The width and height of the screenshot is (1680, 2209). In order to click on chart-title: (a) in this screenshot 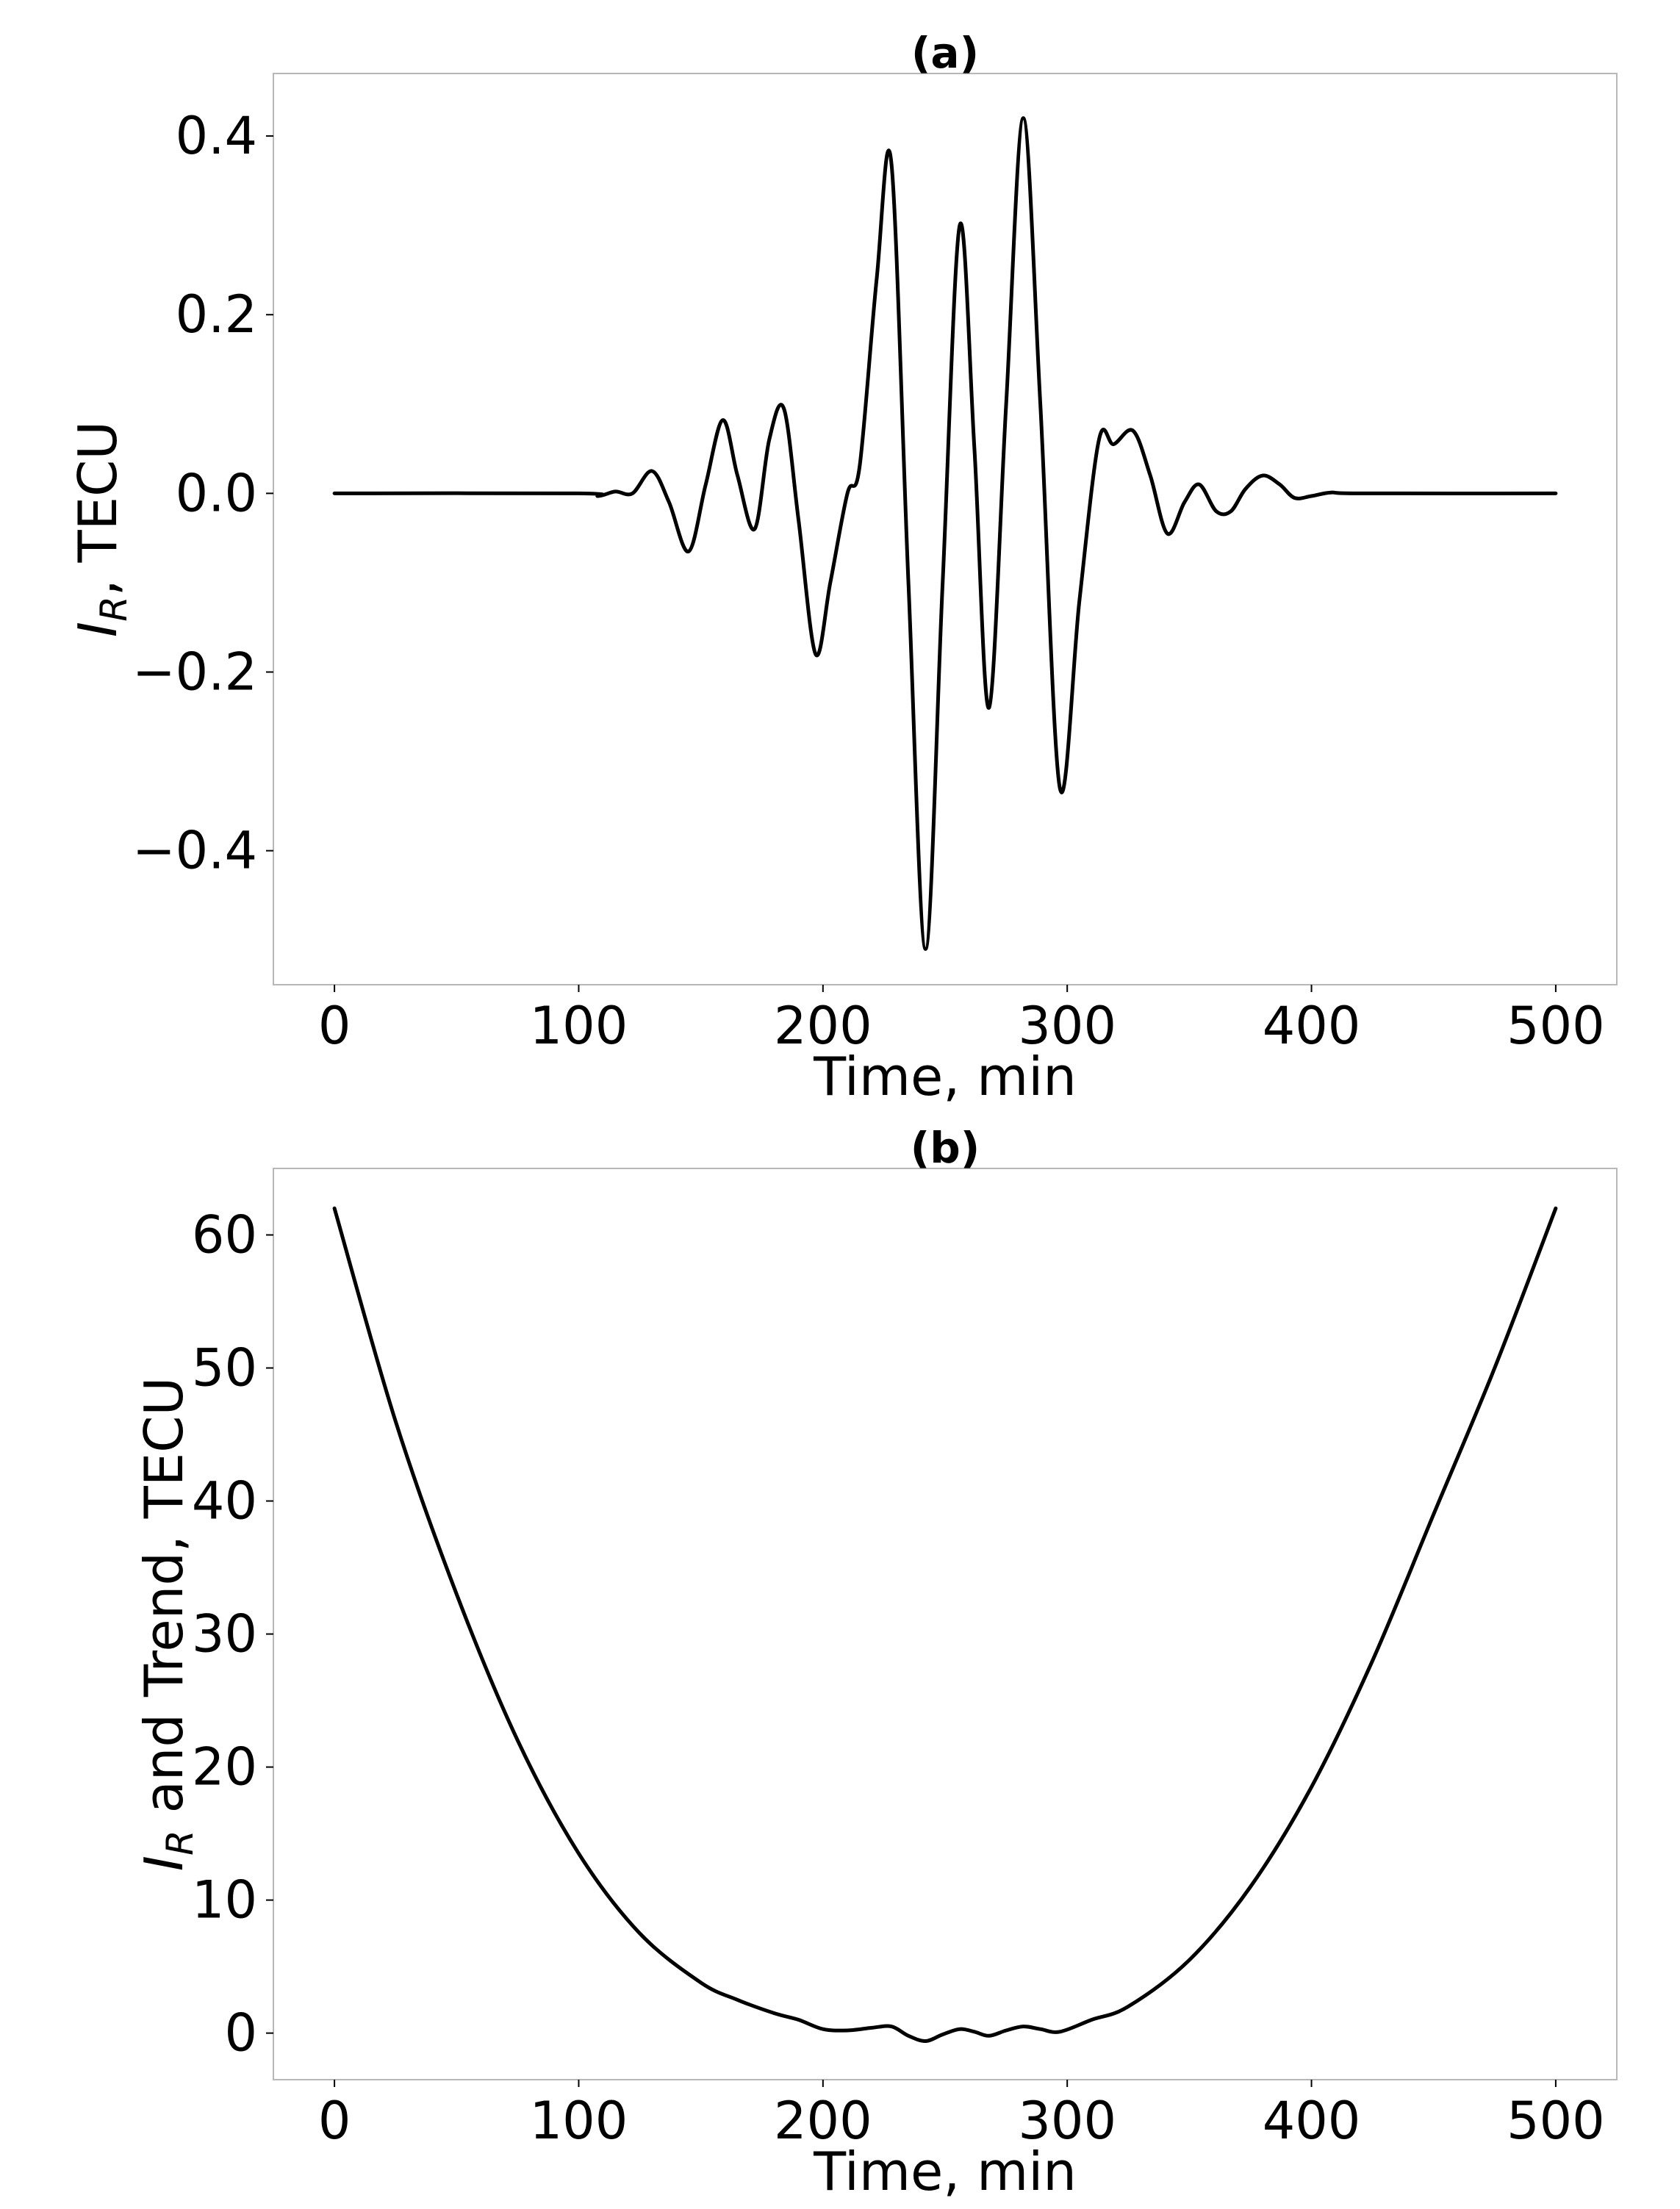, I will do `click(945, 53)`.